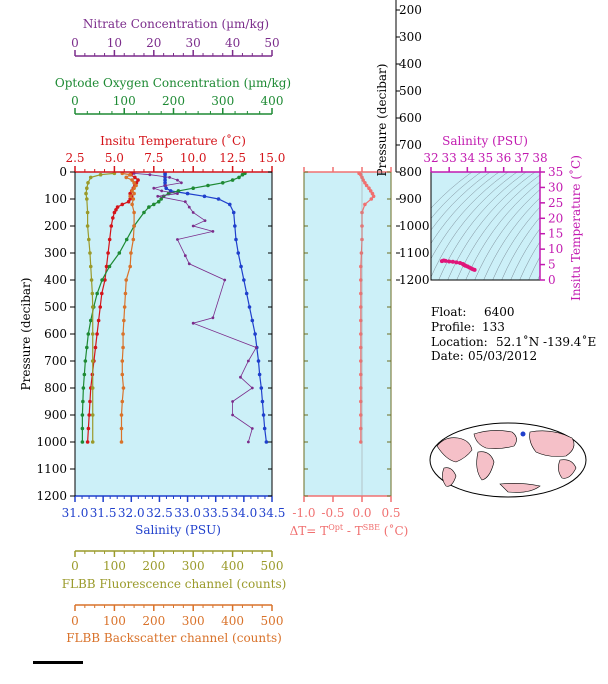  What do you see at coordinates (470, 216) in the screenshot?
I see `density-contour` at bounding box center [470, 216].